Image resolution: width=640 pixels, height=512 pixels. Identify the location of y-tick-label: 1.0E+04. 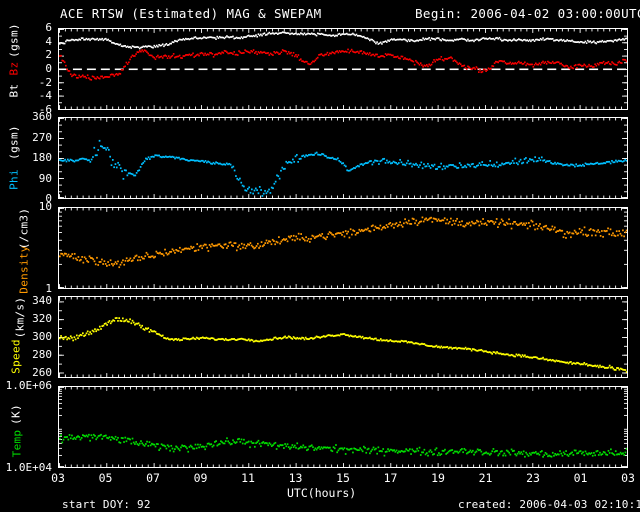
(28, 467).